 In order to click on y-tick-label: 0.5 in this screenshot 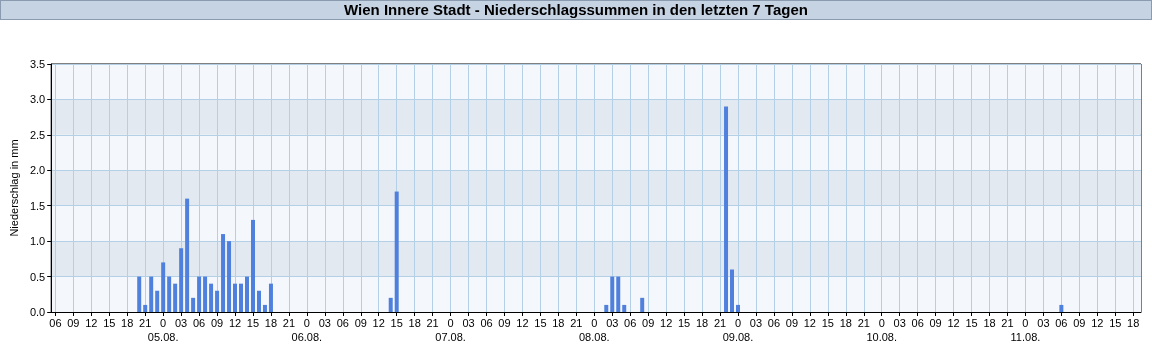, I will do `click(37, 276)`.